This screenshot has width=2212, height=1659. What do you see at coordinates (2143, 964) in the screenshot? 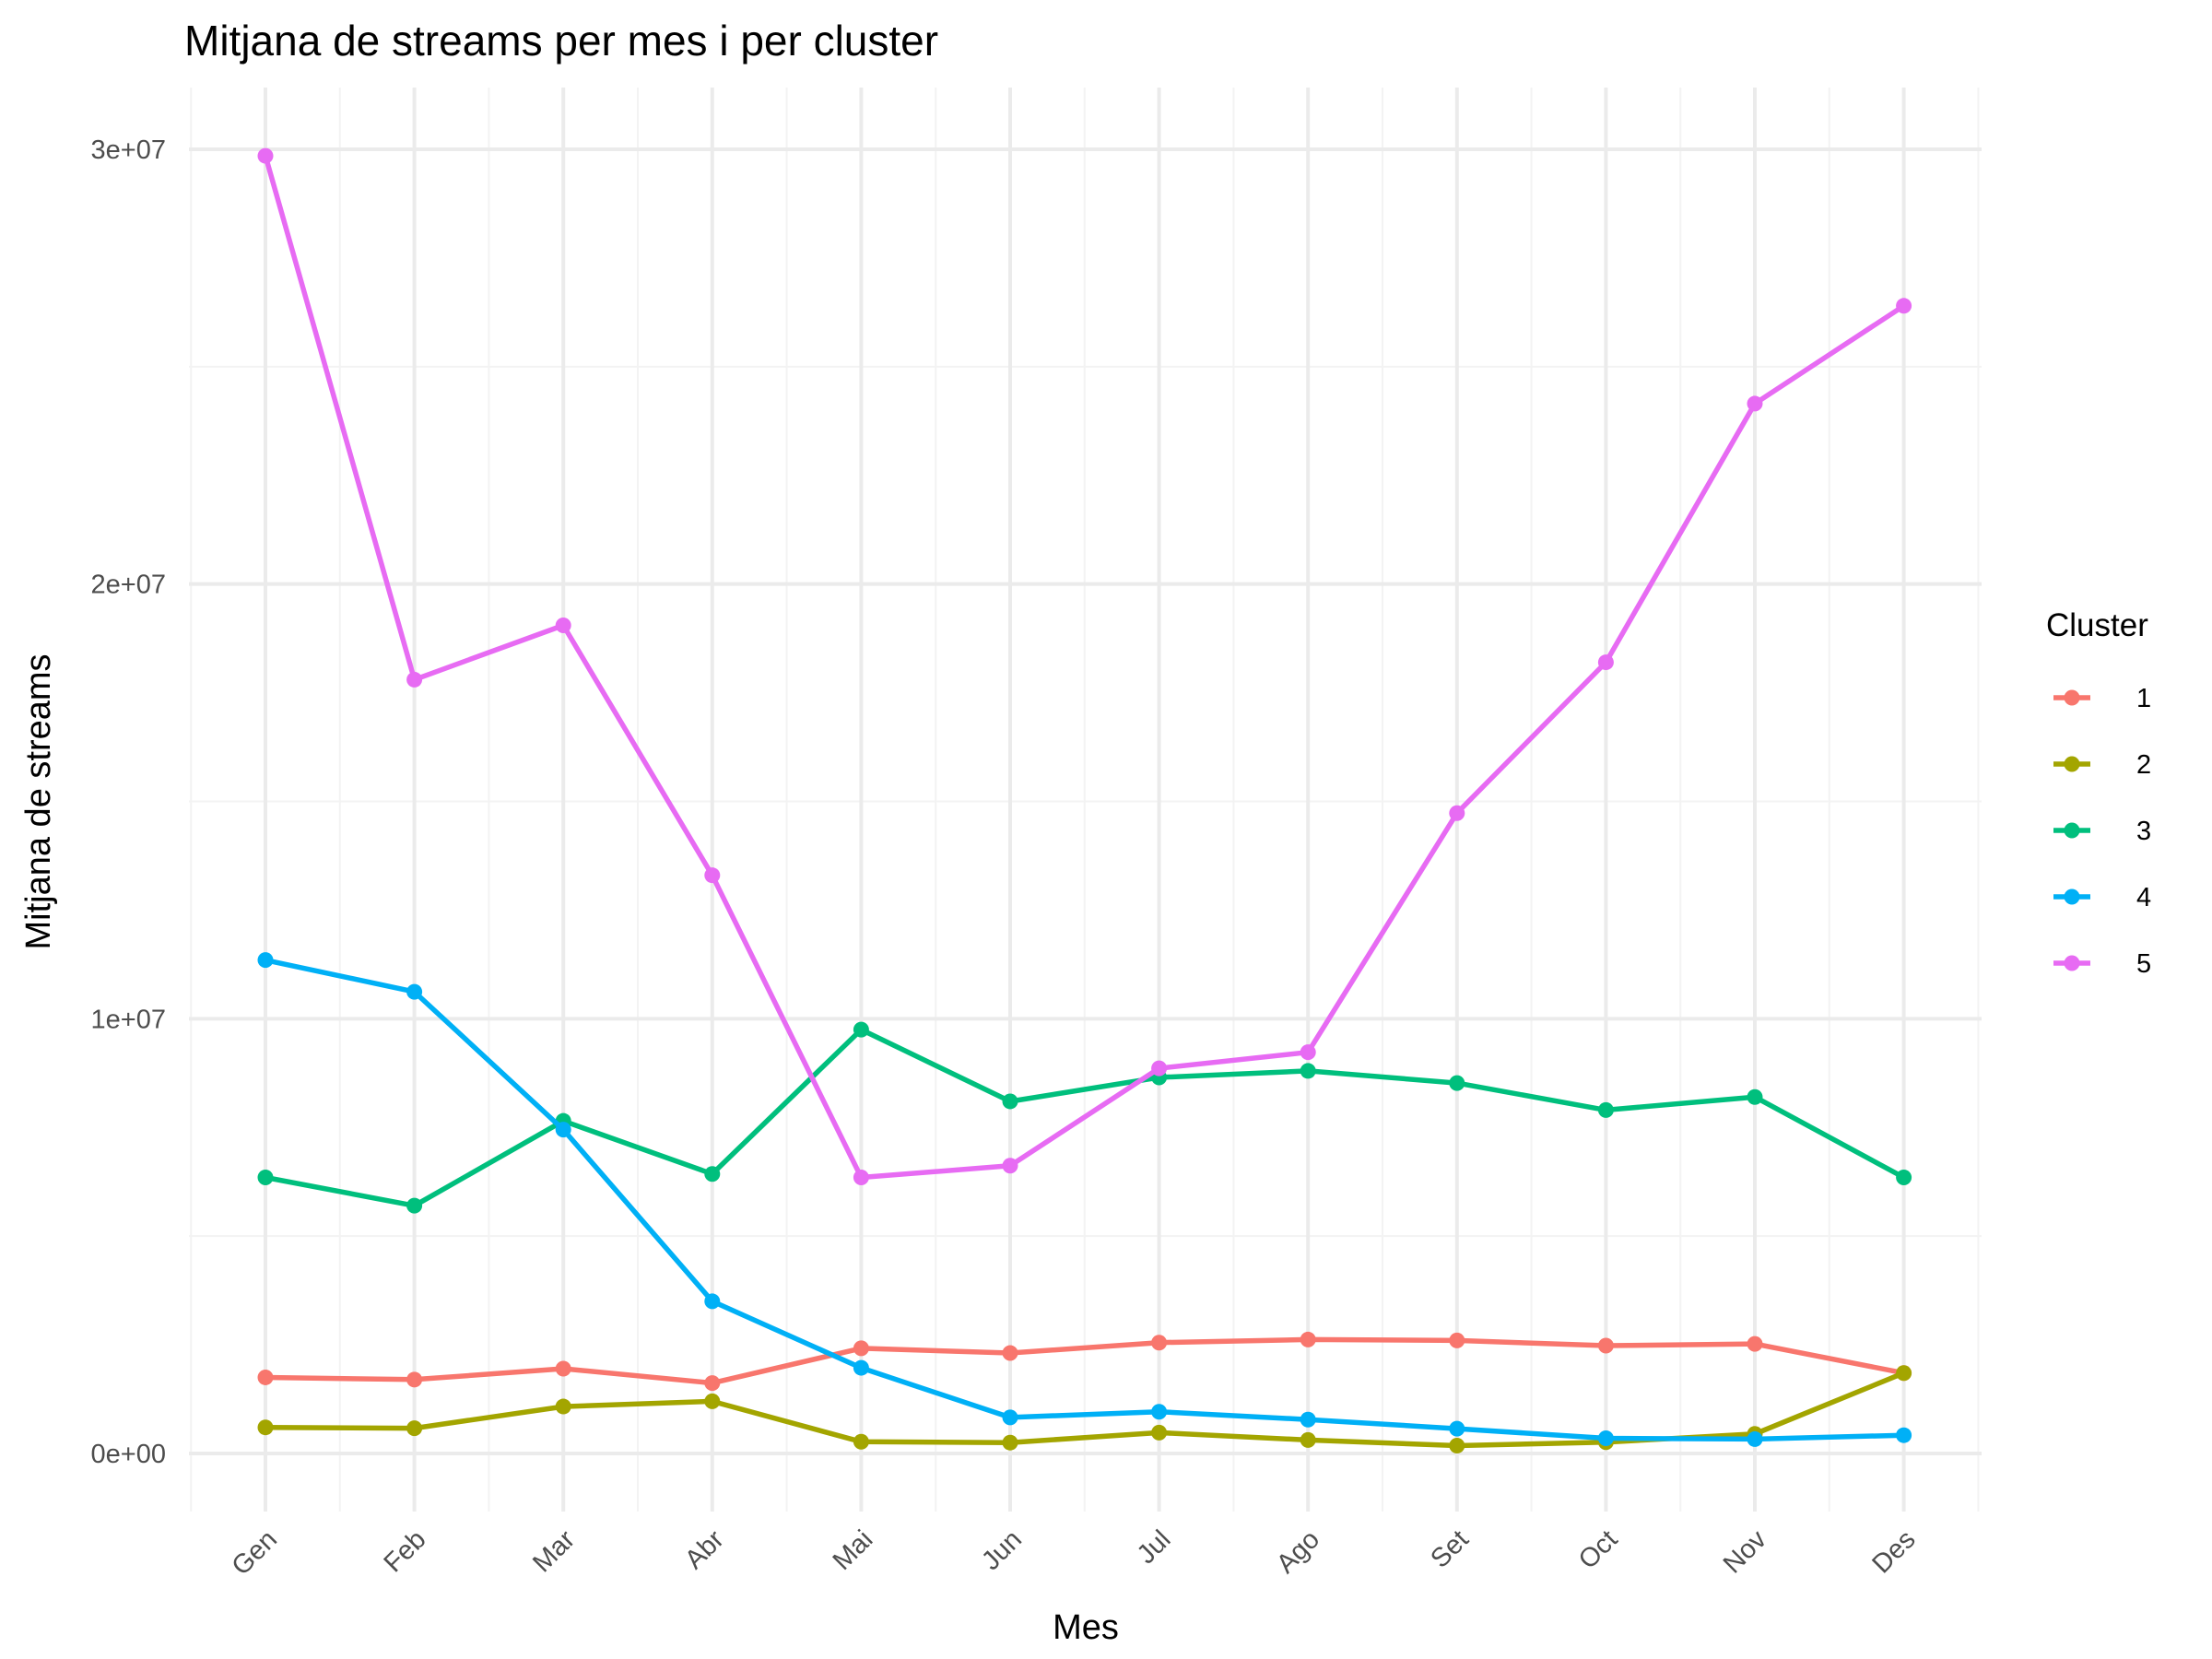
I see `legend-label: 5` at bounding box center [2143, 964].